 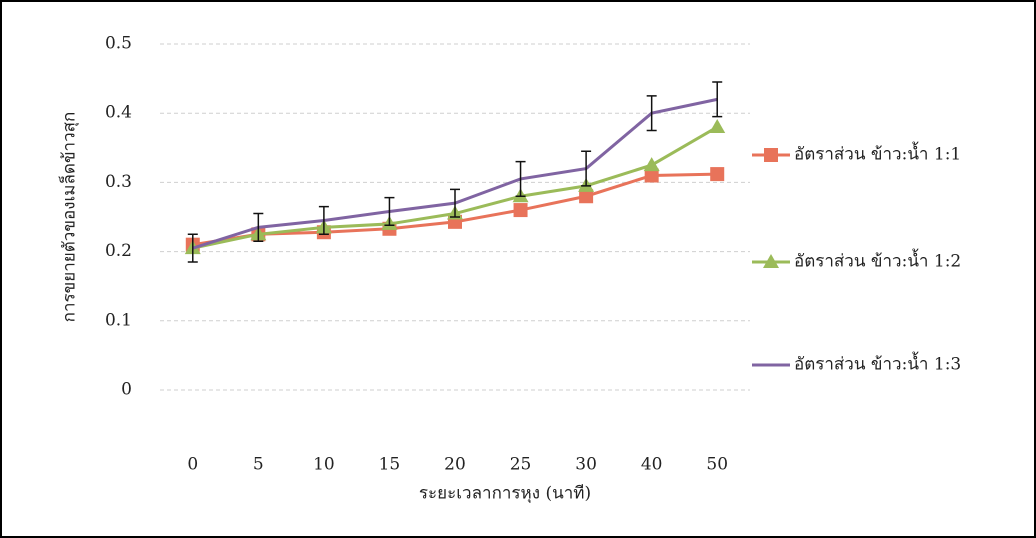 What do you see at coordinates (118, 182) in the screenshot?
I see `y-tick-label: 0.3` at bounding box center [118, 182].